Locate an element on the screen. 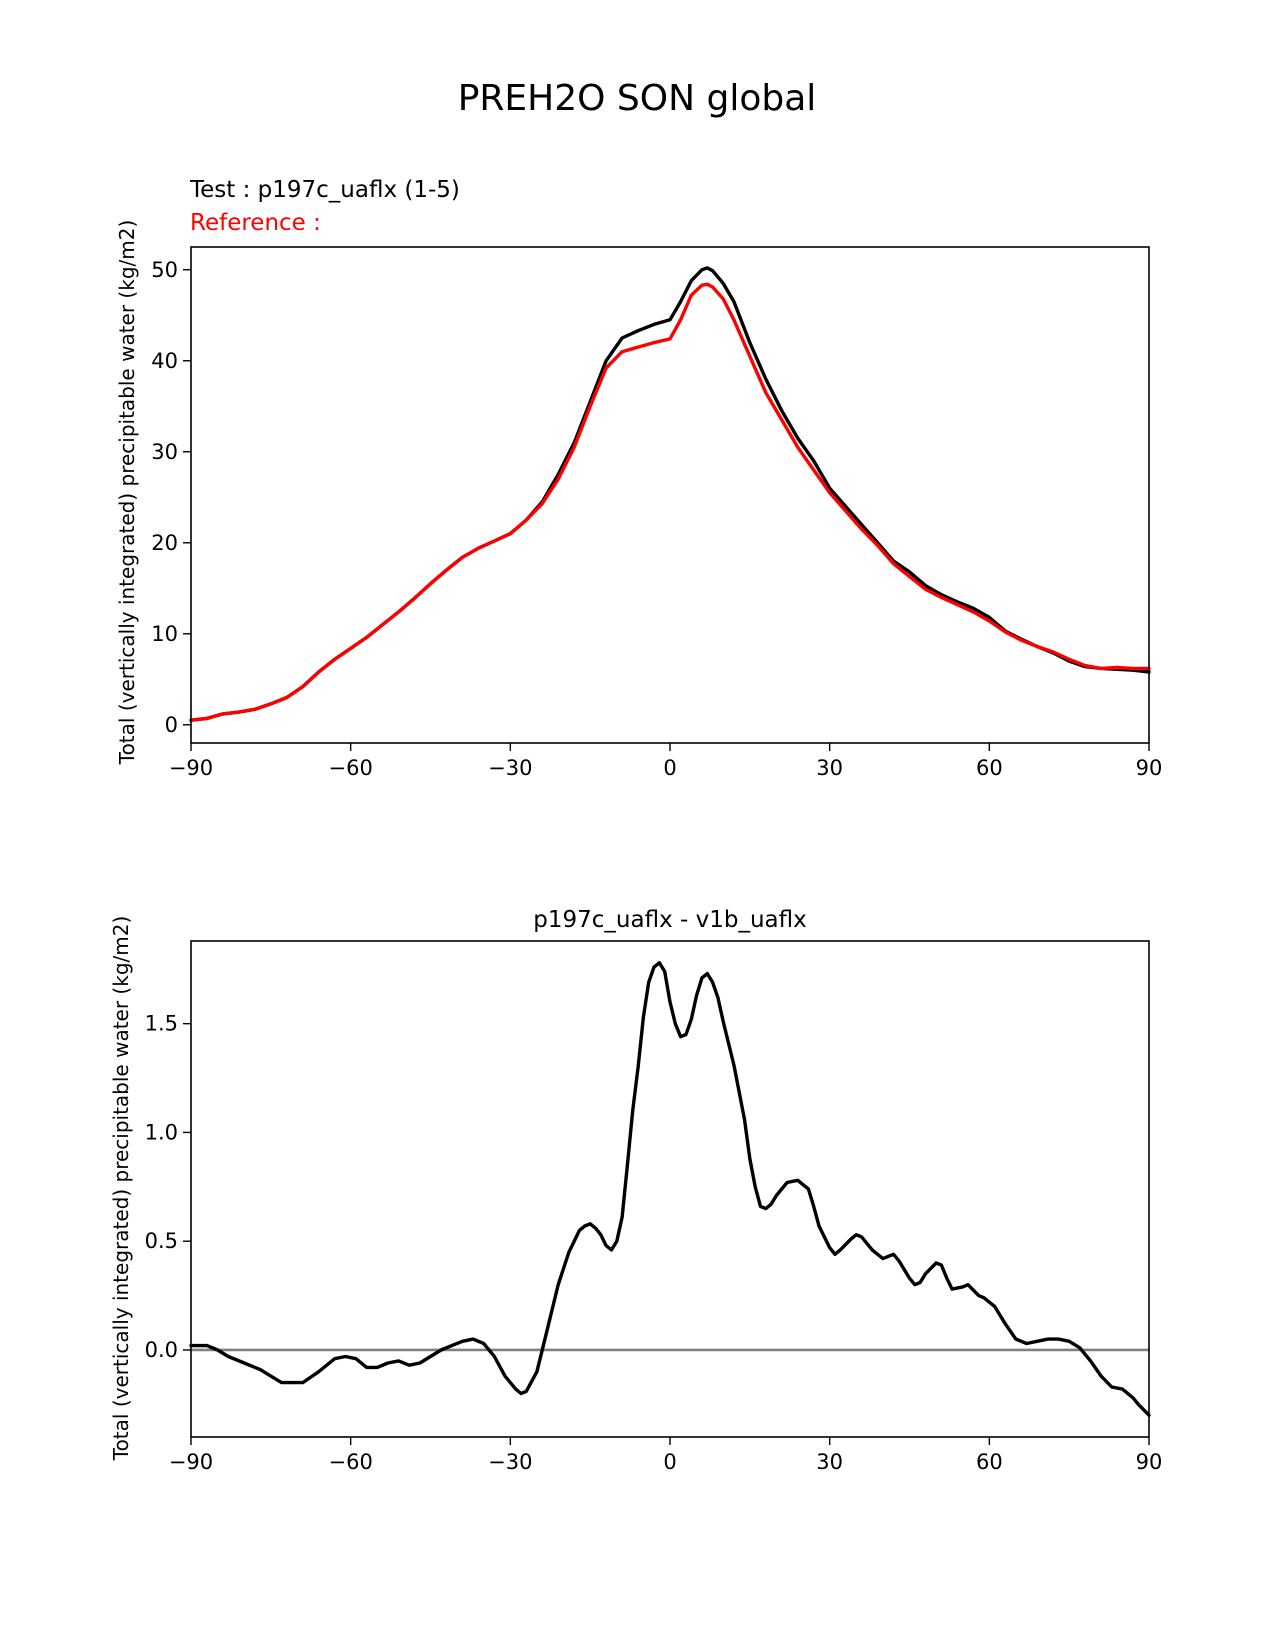 Image resolution: width=1275 pixels, height=1650 pixels. top-y-tick-label: 30 is located at coordinates (164, 452).